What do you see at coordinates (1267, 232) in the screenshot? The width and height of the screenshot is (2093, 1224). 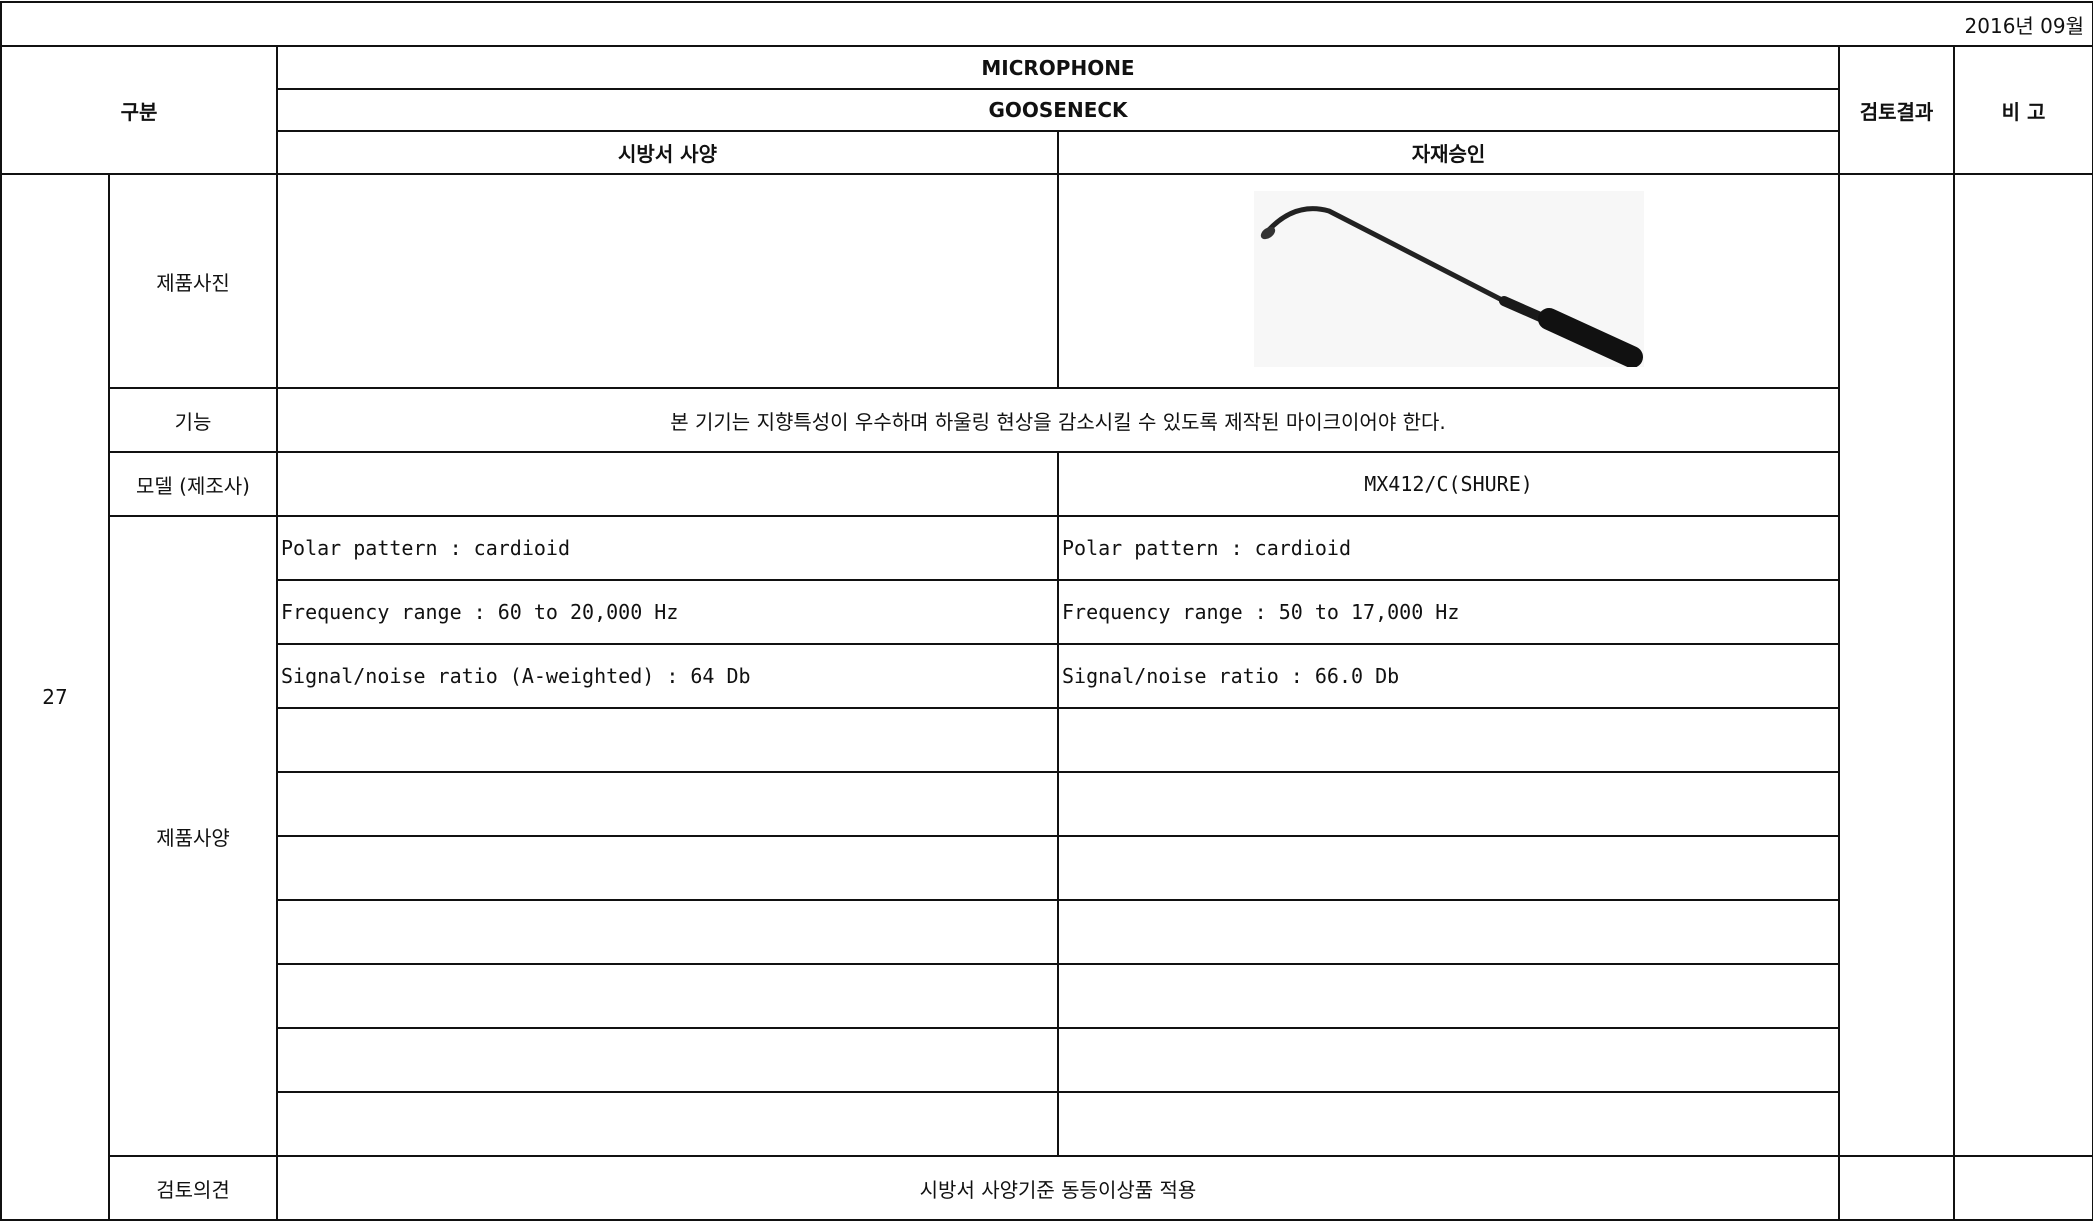 I see `mic-head` at bounding box center [1267, 232].